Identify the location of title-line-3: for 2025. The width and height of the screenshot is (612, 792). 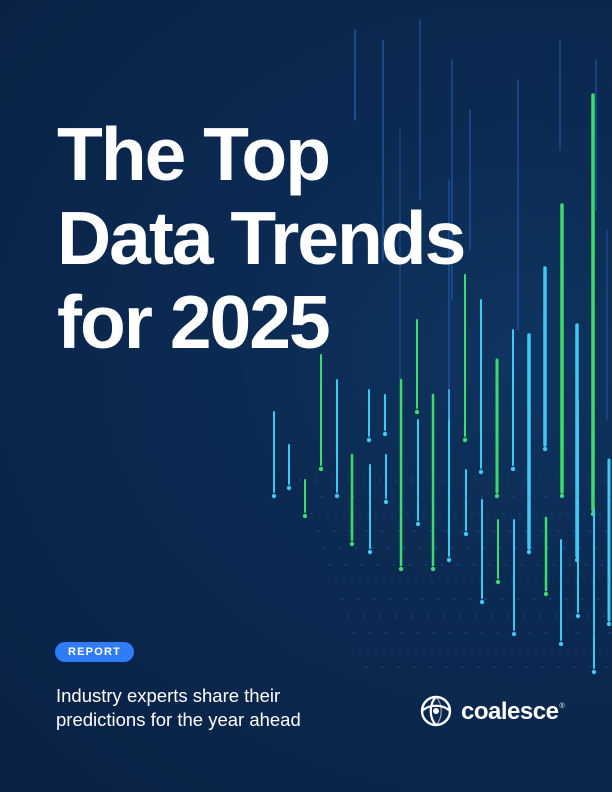
(194, 322).